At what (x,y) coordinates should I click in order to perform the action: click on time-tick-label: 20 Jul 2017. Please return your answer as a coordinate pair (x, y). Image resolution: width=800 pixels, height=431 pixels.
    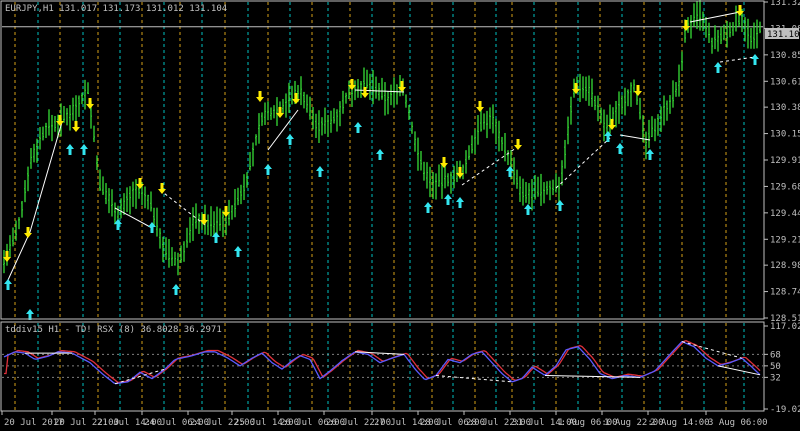
    Looking at the image, I should click on (34, 423).